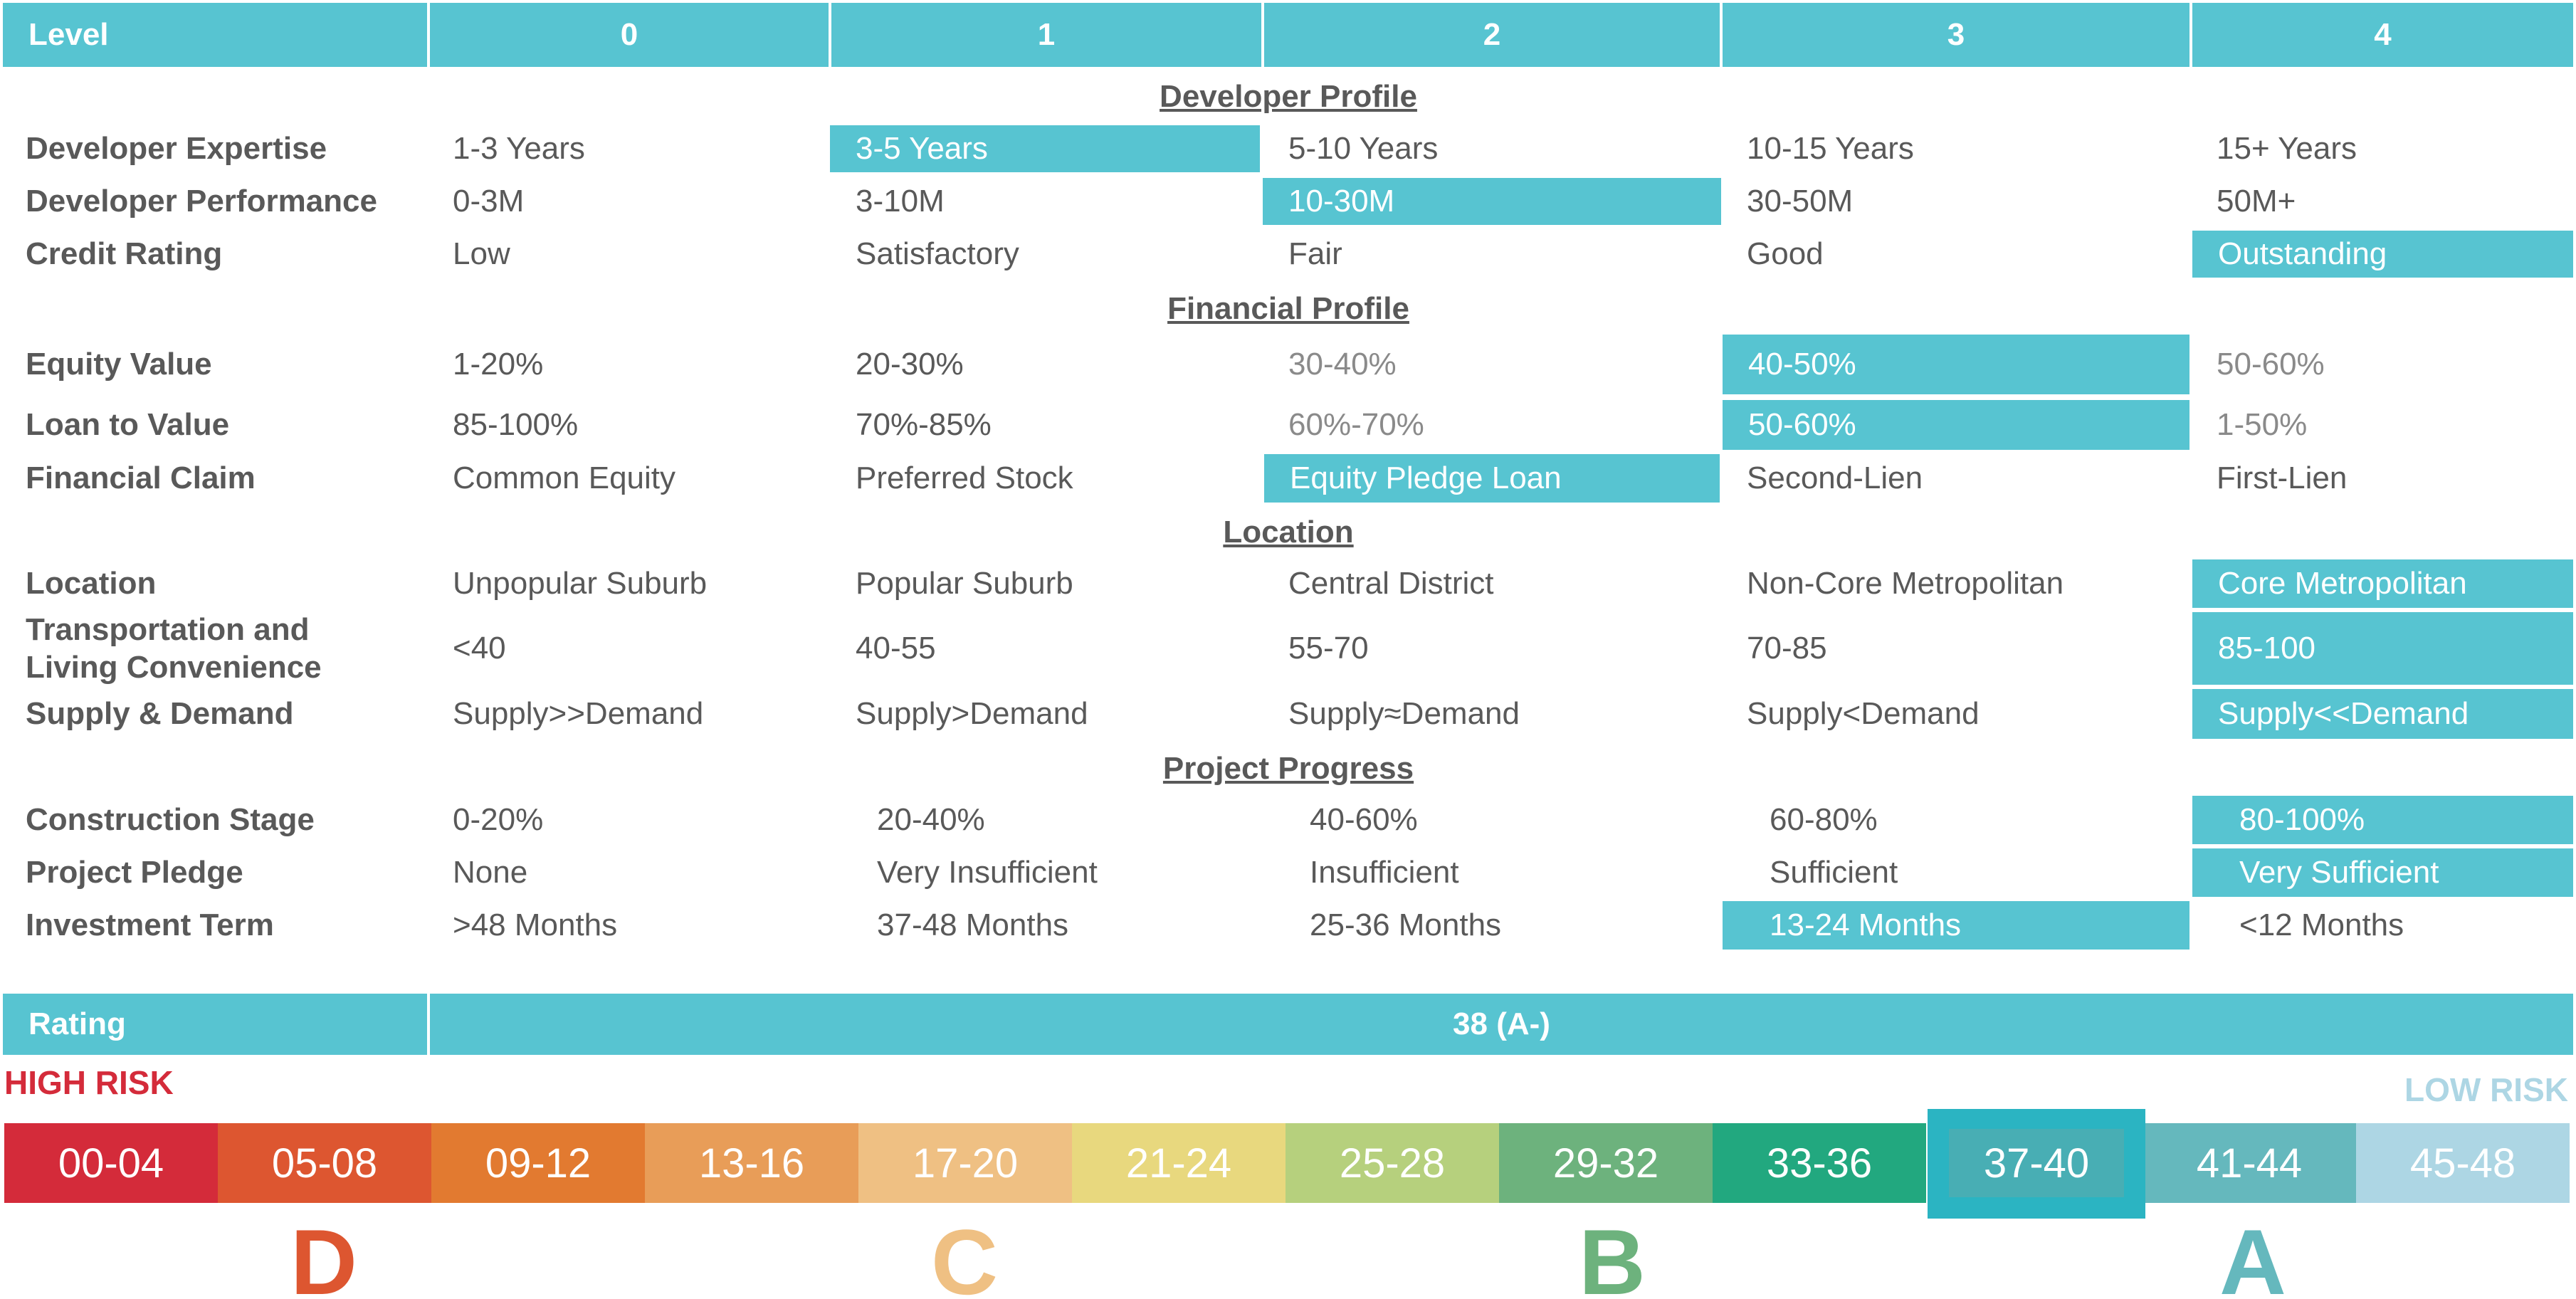 The width and height of the screenshot is (2576, 1299). I want to click on level-1-header: 1, so click(1046, 35).